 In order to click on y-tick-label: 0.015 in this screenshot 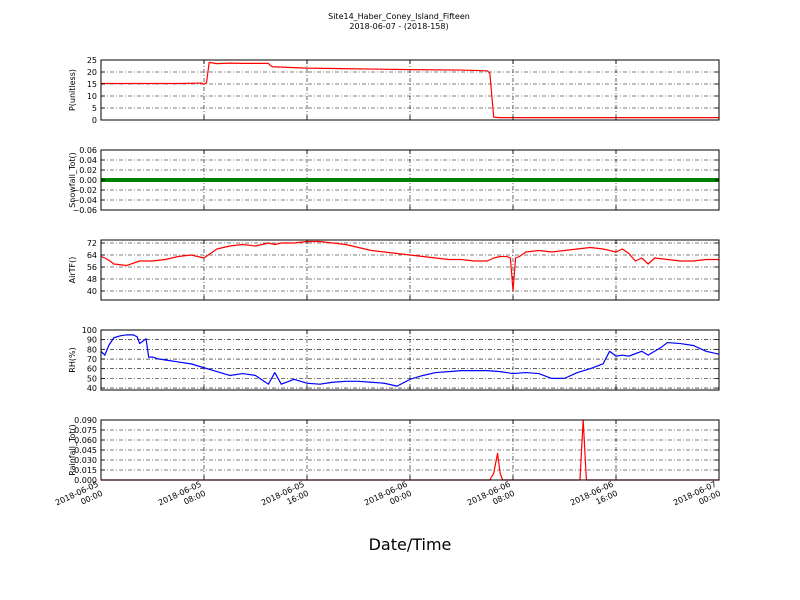, I will do `click(85, 470)`.